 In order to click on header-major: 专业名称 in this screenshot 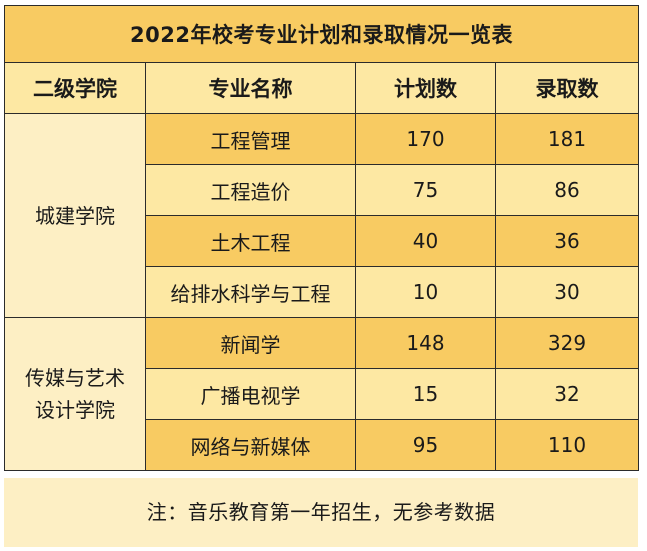, I will do `click(250, 88)`.